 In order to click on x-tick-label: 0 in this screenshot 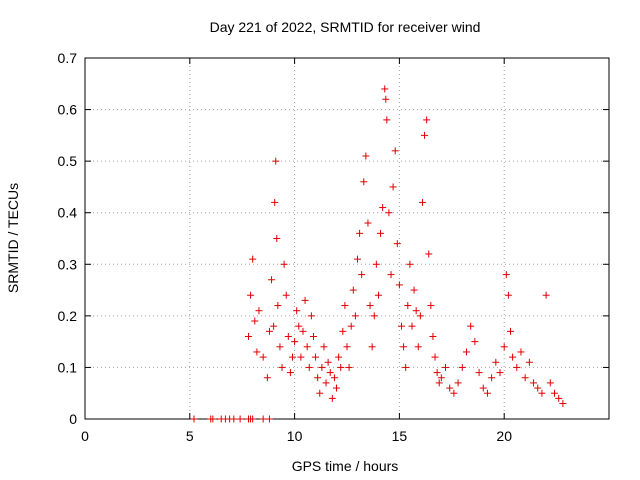, I will do `click(85, 436)`.